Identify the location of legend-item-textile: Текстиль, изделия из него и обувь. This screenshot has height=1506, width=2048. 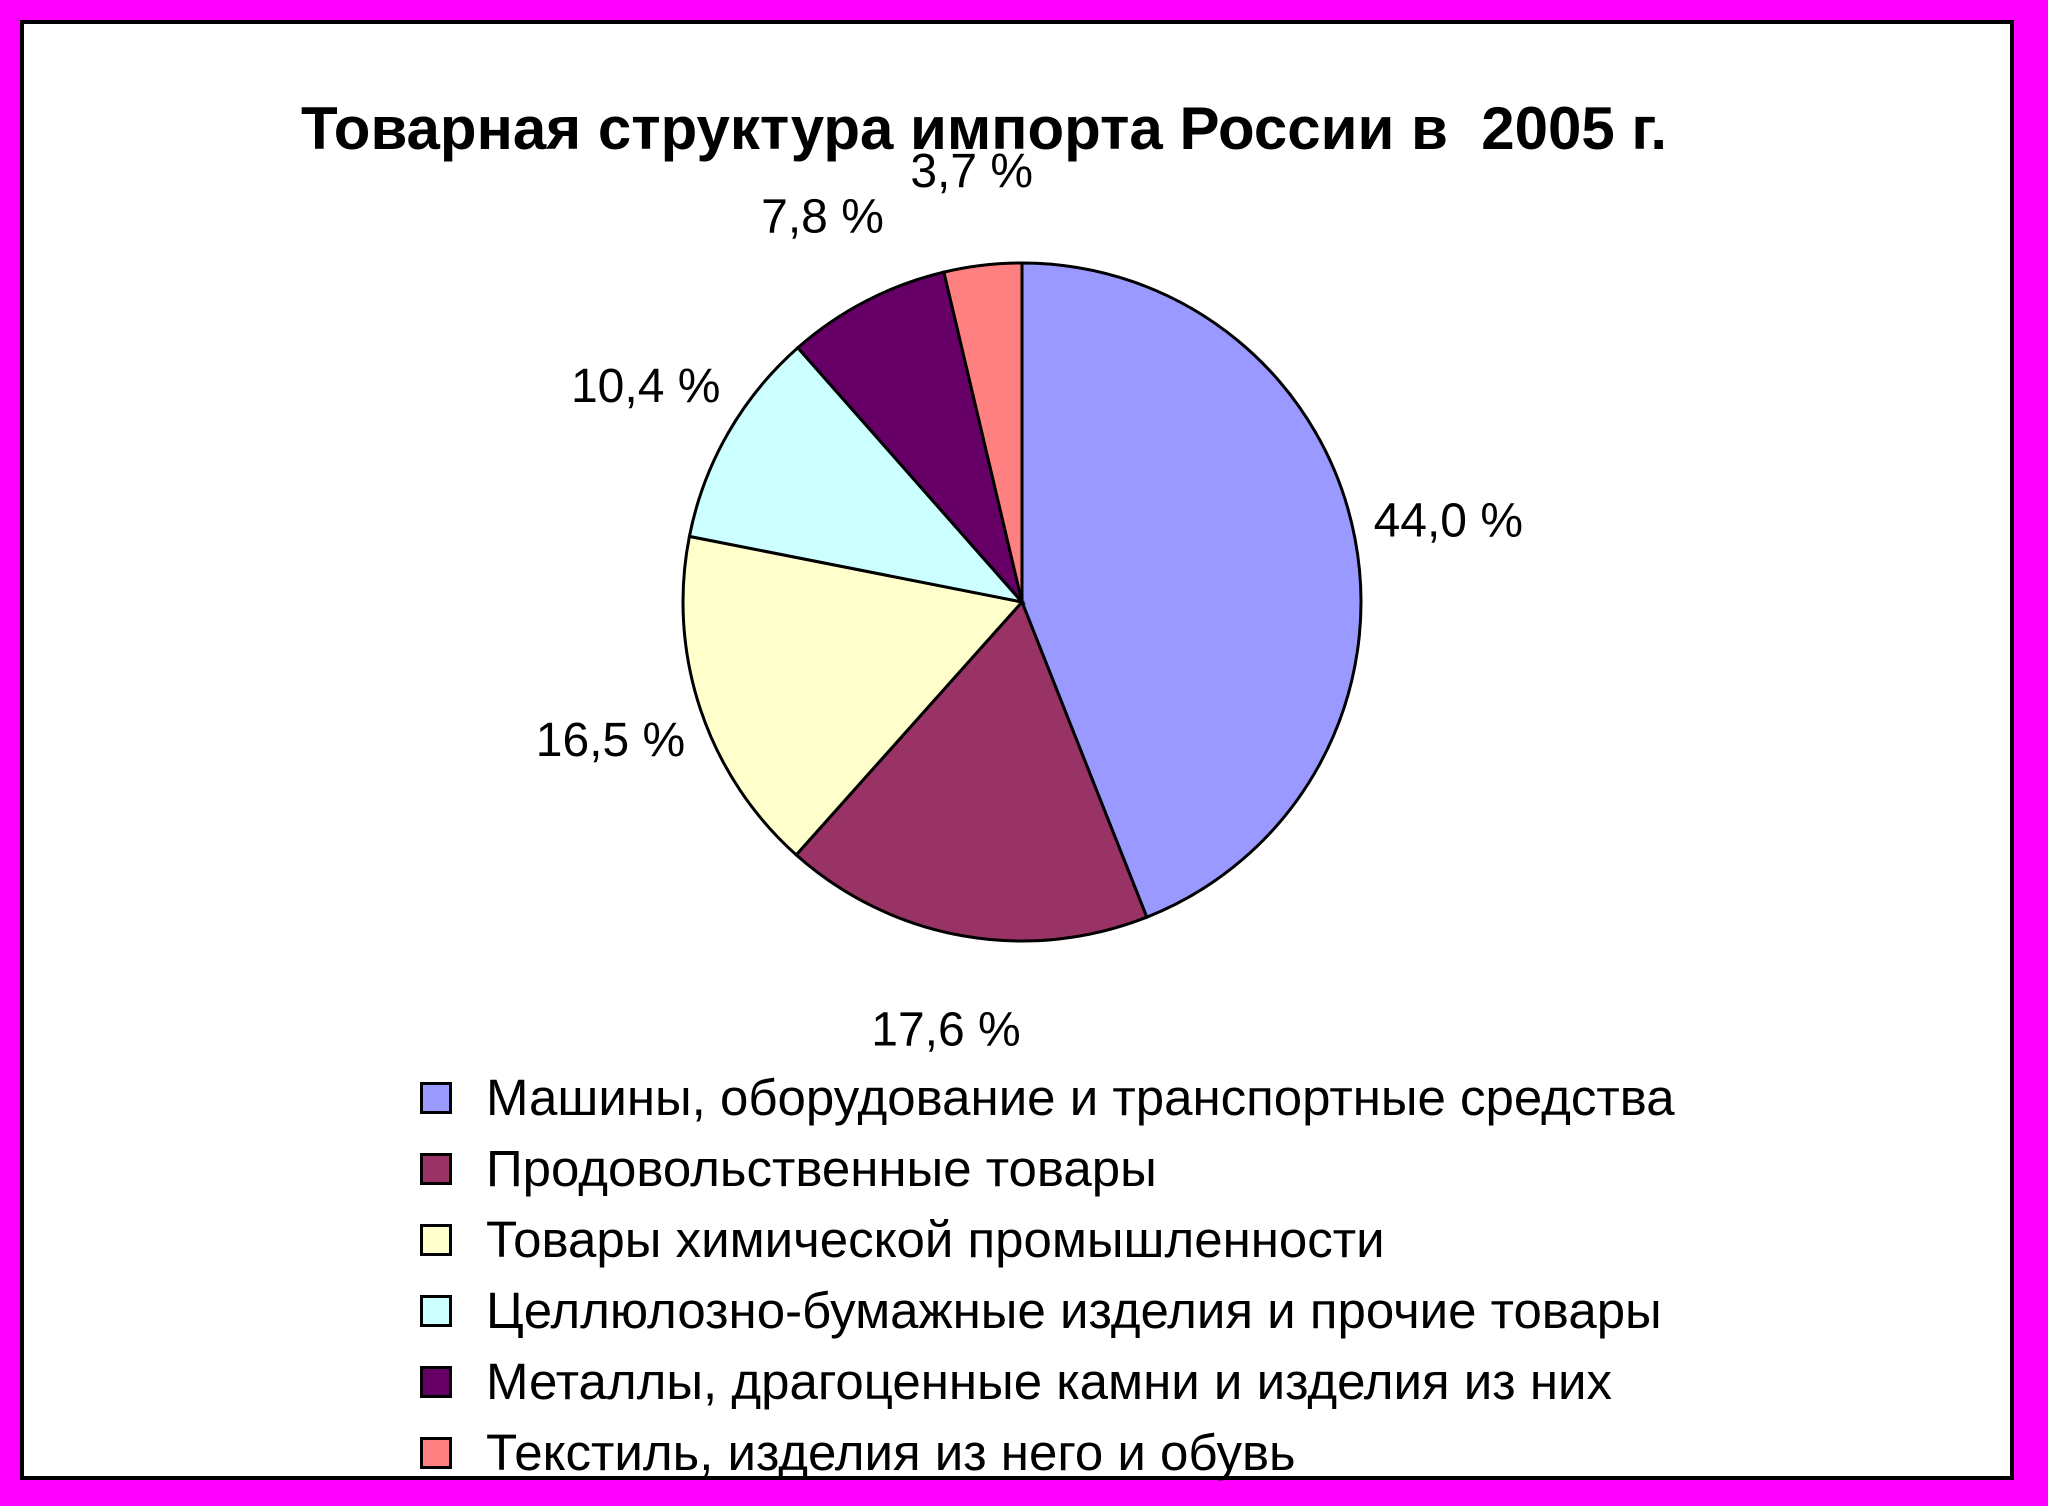
(1047, 1452).